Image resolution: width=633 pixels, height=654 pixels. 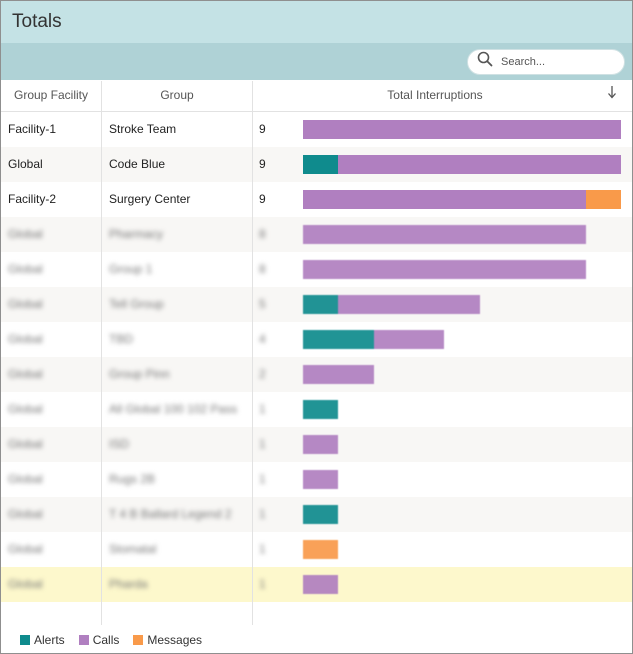 I want to click on group-cell: Group 1, so click(x=131, y=269).